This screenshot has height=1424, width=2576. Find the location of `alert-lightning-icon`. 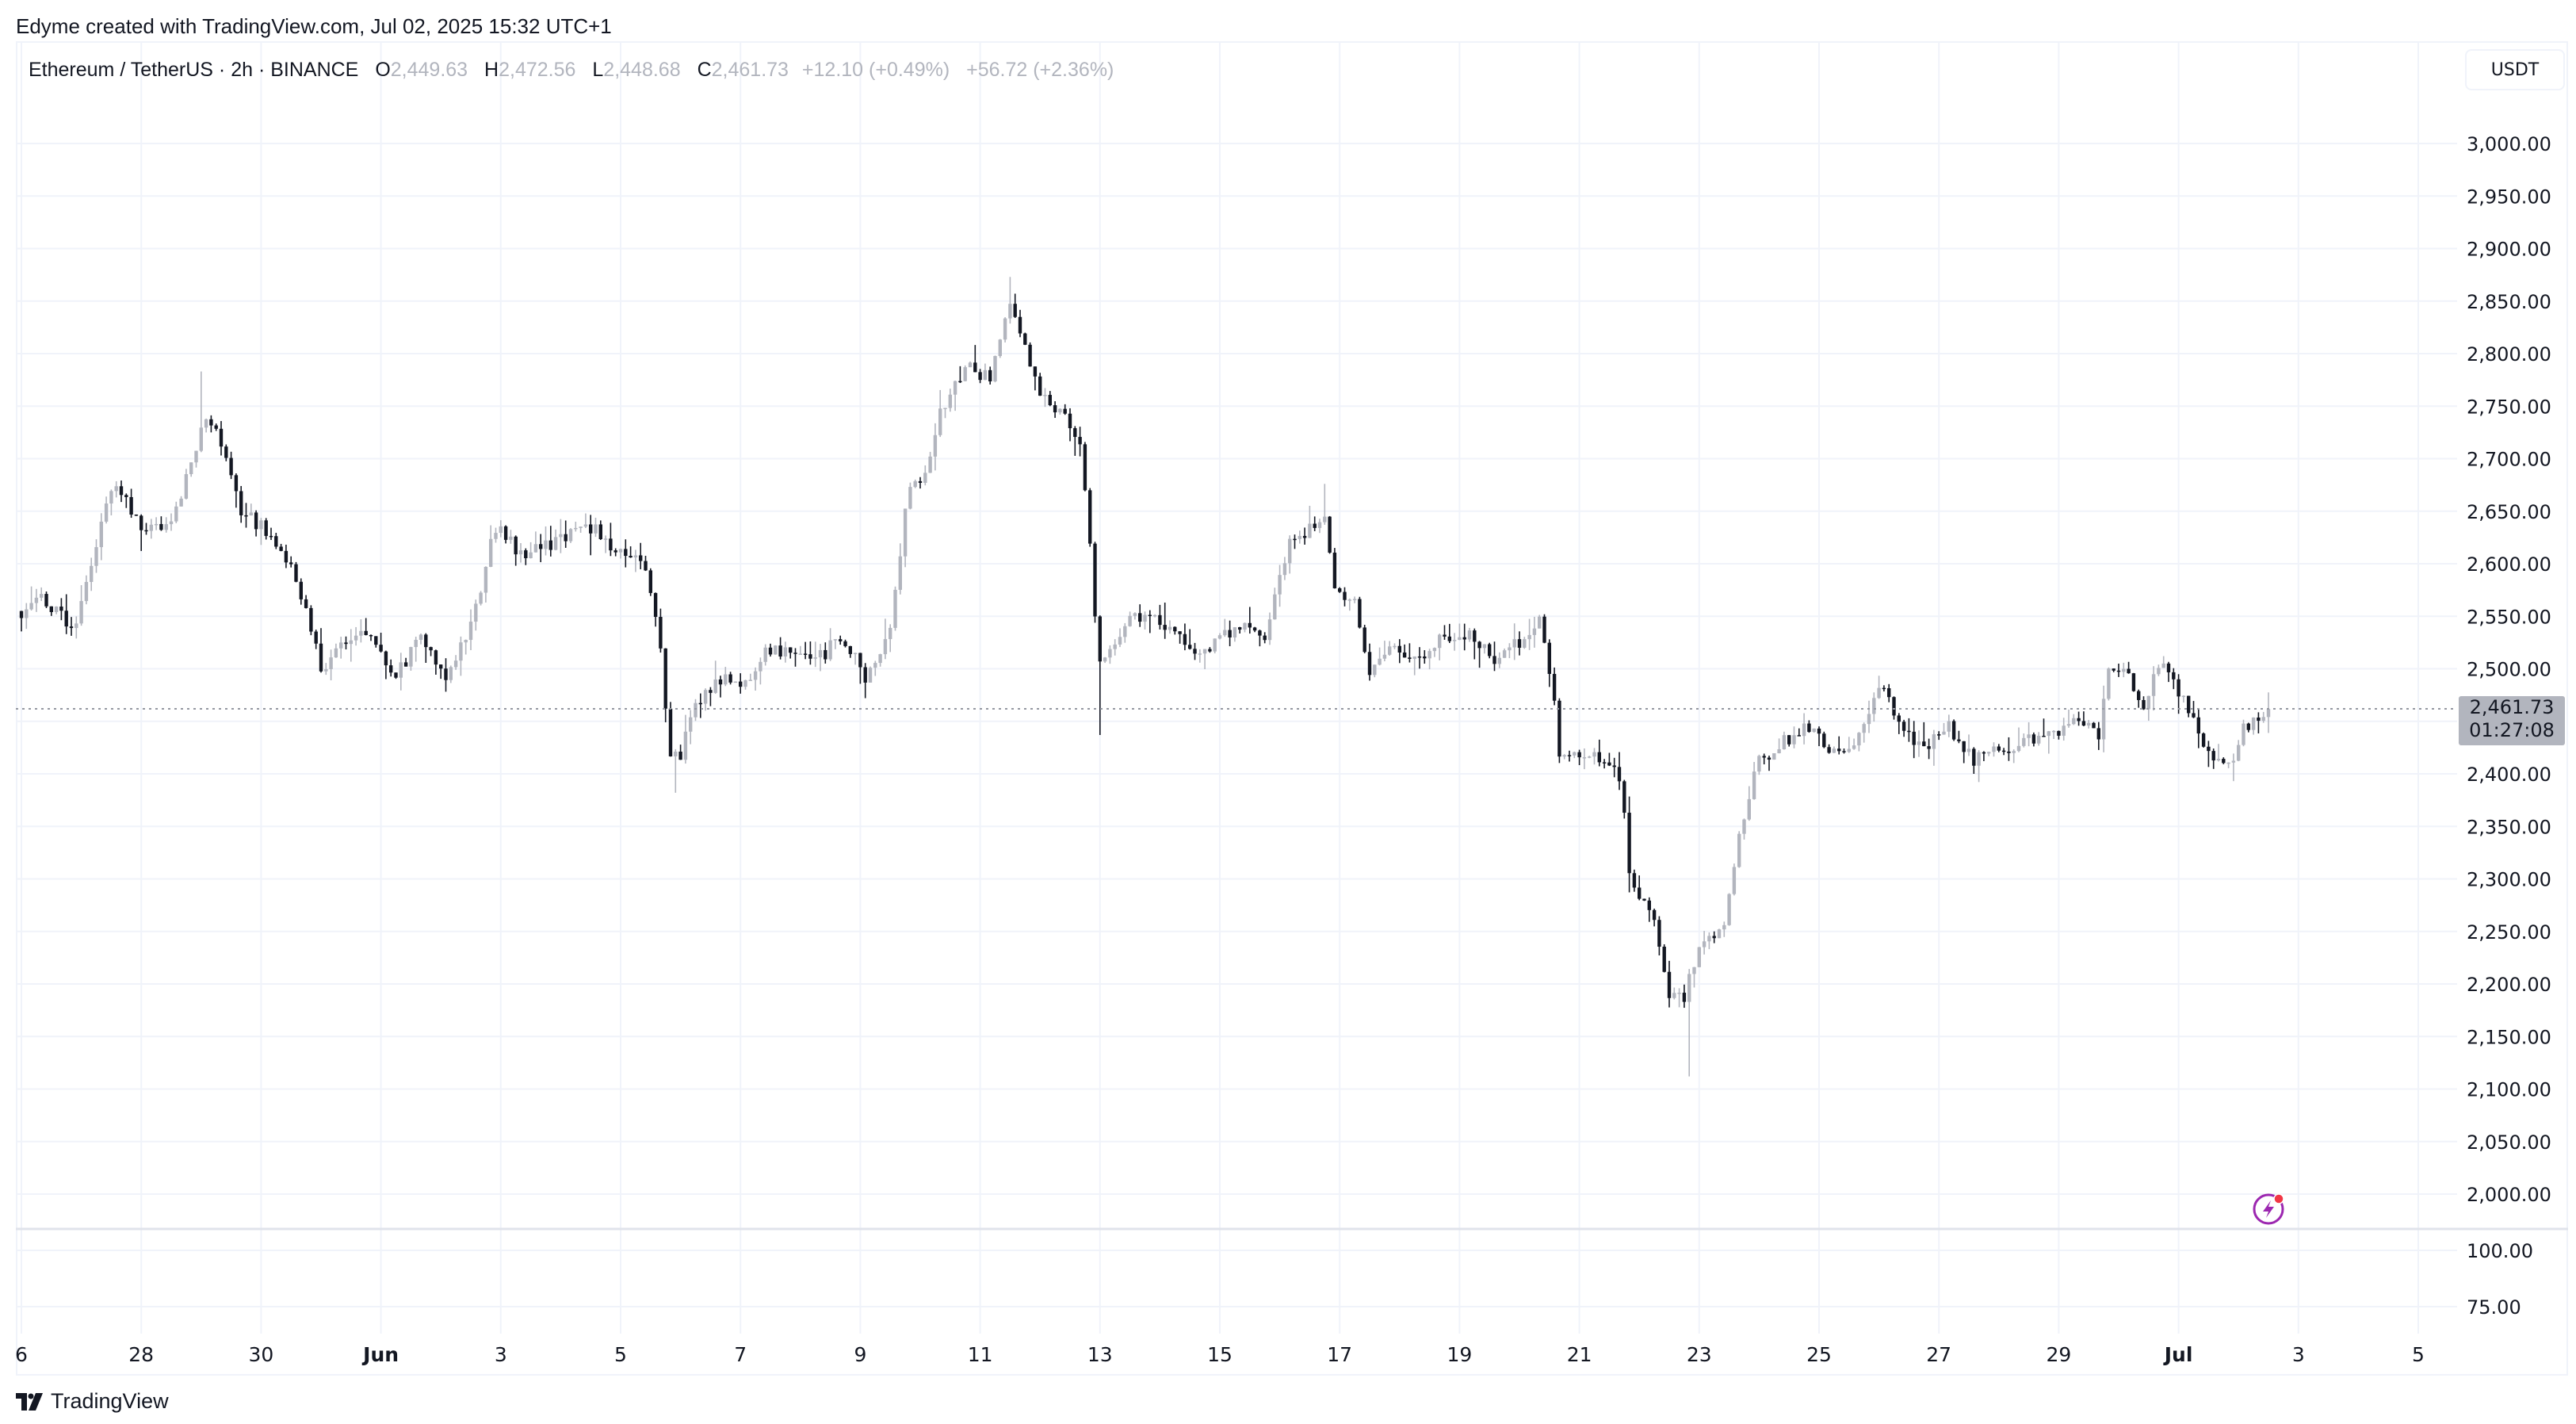

alert-lightning-icon is located at coordinates (2268, 1209).